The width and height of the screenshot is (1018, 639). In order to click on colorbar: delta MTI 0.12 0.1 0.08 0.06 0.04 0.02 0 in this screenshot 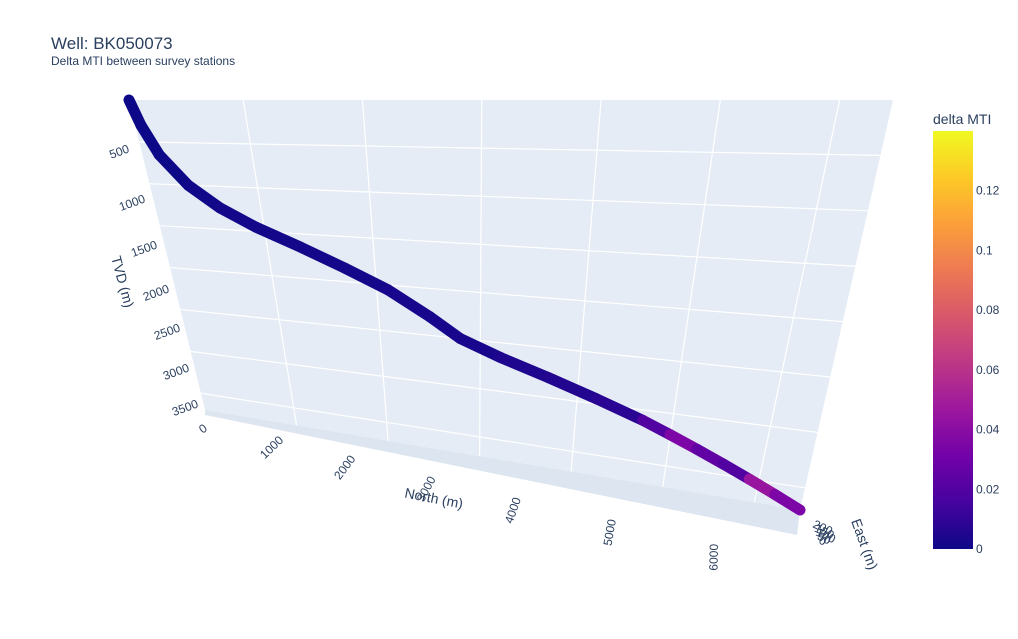, I will do `click(966, 333)`.